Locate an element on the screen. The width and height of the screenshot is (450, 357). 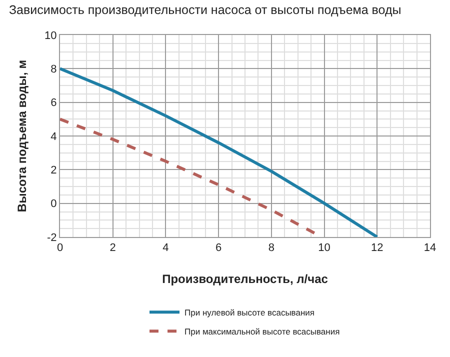
chart-title: Зависимость производительности насоса от высоты подъема воды is located at coordinates (205, 10).